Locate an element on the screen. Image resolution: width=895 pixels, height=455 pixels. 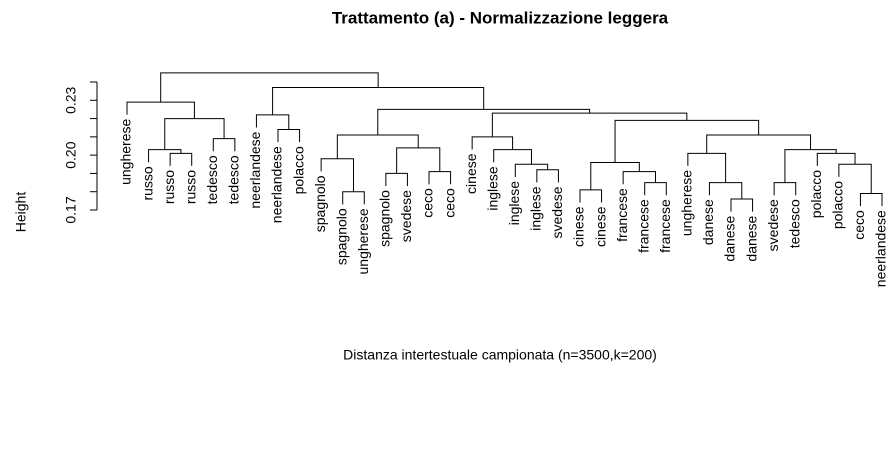
y-tick-label: 0.23 is located at coordinates (71, 99).